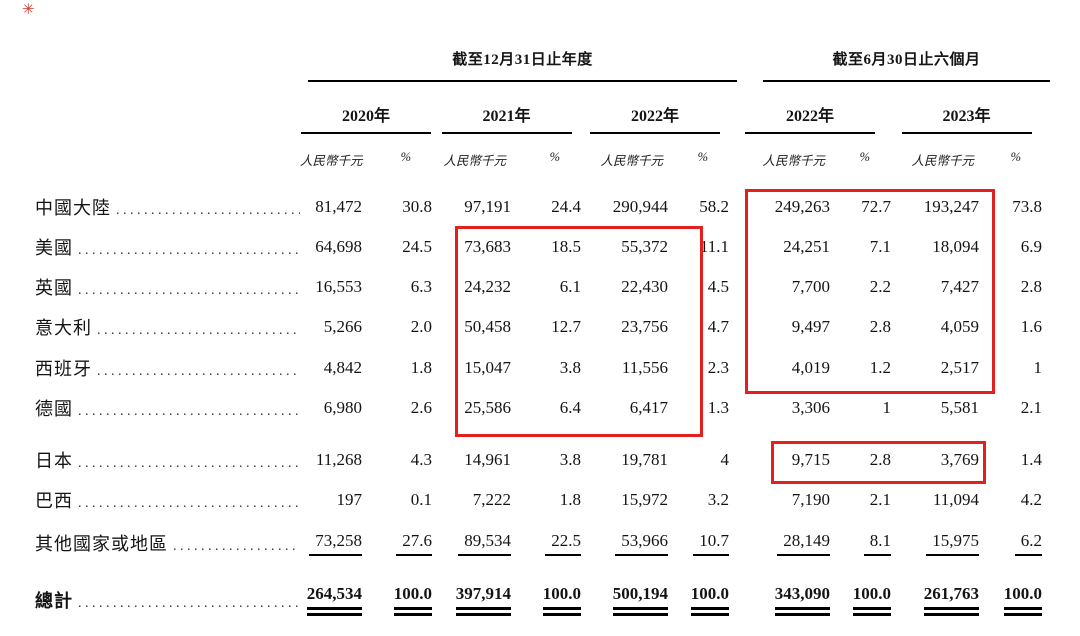  Describe the element at coordinates (338, 286) in the screenshot. I see `cell-value: 16,553` at that location.